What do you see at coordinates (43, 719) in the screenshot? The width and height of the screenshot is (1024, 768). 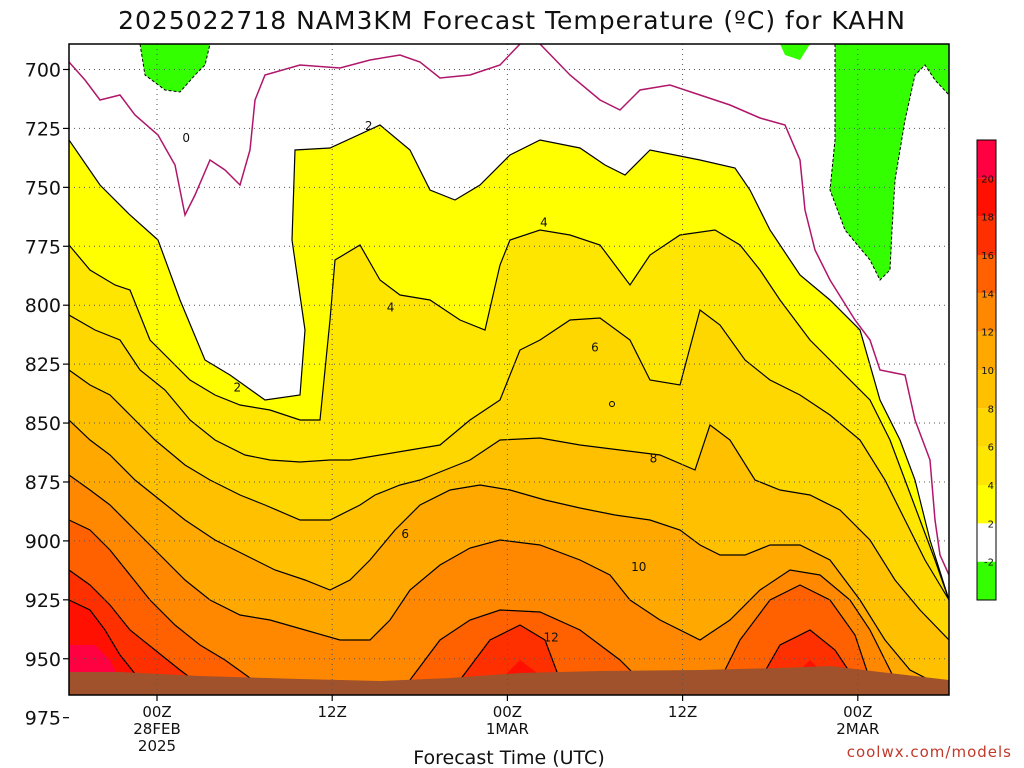 I see `y-tick-label: 975` at bounding box center [43, 719].